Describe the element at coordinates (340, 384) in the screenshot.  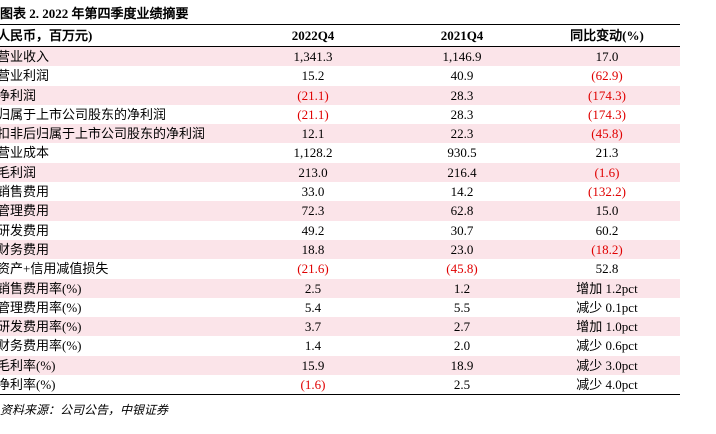
I see `table-row: 净利率(%) (1.6) 2.5 减少 4.0pct` at that location.